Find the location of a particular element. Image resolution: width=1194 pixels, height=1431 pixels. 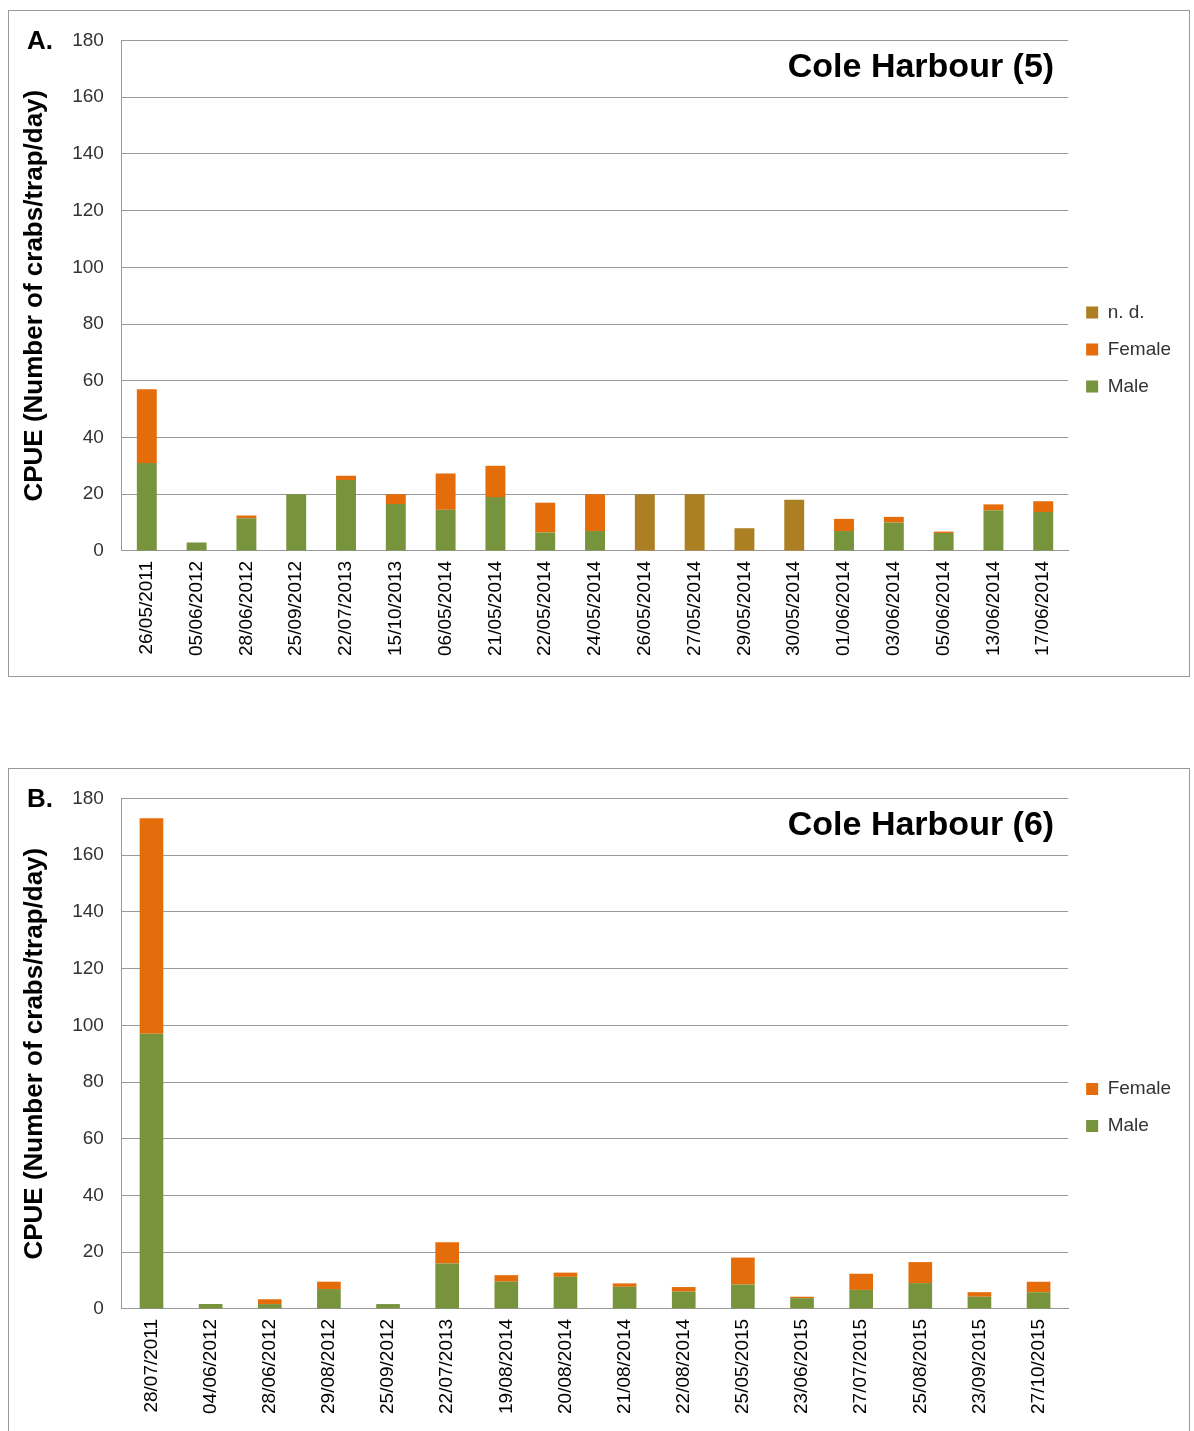

chart-title: Cole Harbour (5) is located at coordinates (921, 64).